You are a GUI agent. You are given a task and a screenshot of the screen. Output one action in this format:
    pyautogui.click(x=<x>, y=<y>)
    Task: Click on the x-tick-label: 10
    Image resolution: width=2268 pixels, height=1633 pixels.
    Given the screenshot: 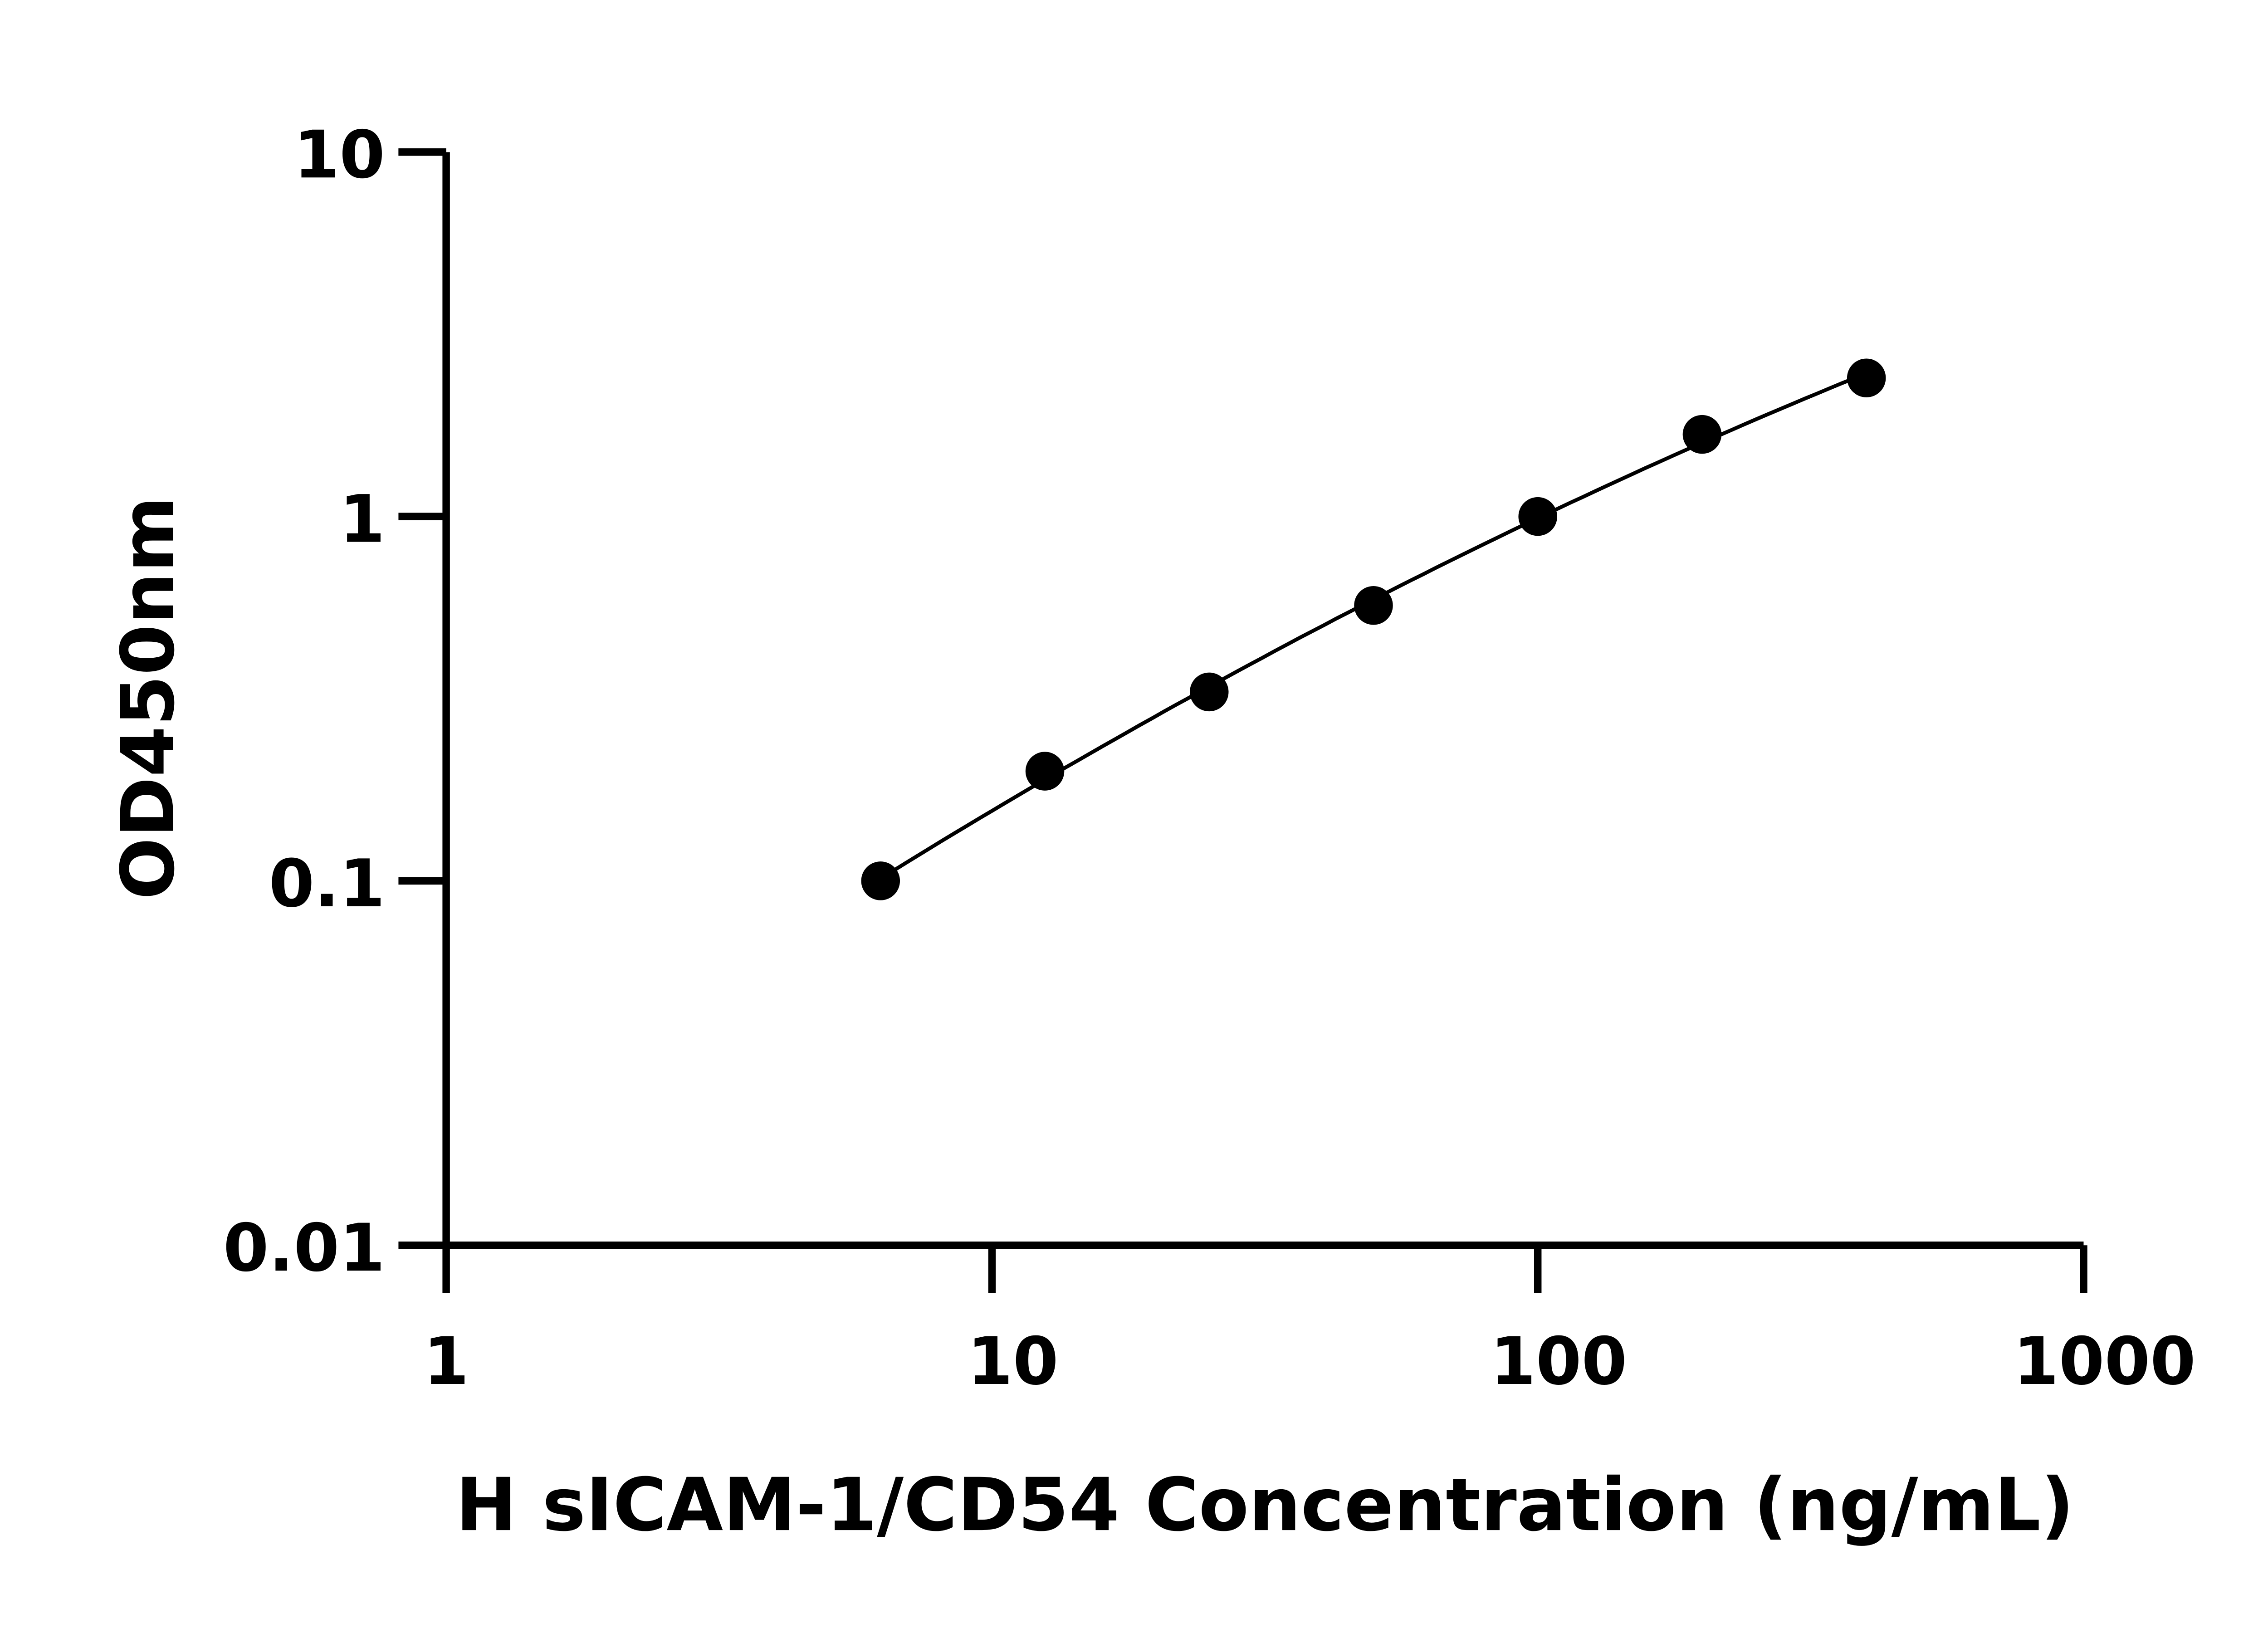 What is the action you would take?
    pyautogui.click(x=1013, y=1362)
    